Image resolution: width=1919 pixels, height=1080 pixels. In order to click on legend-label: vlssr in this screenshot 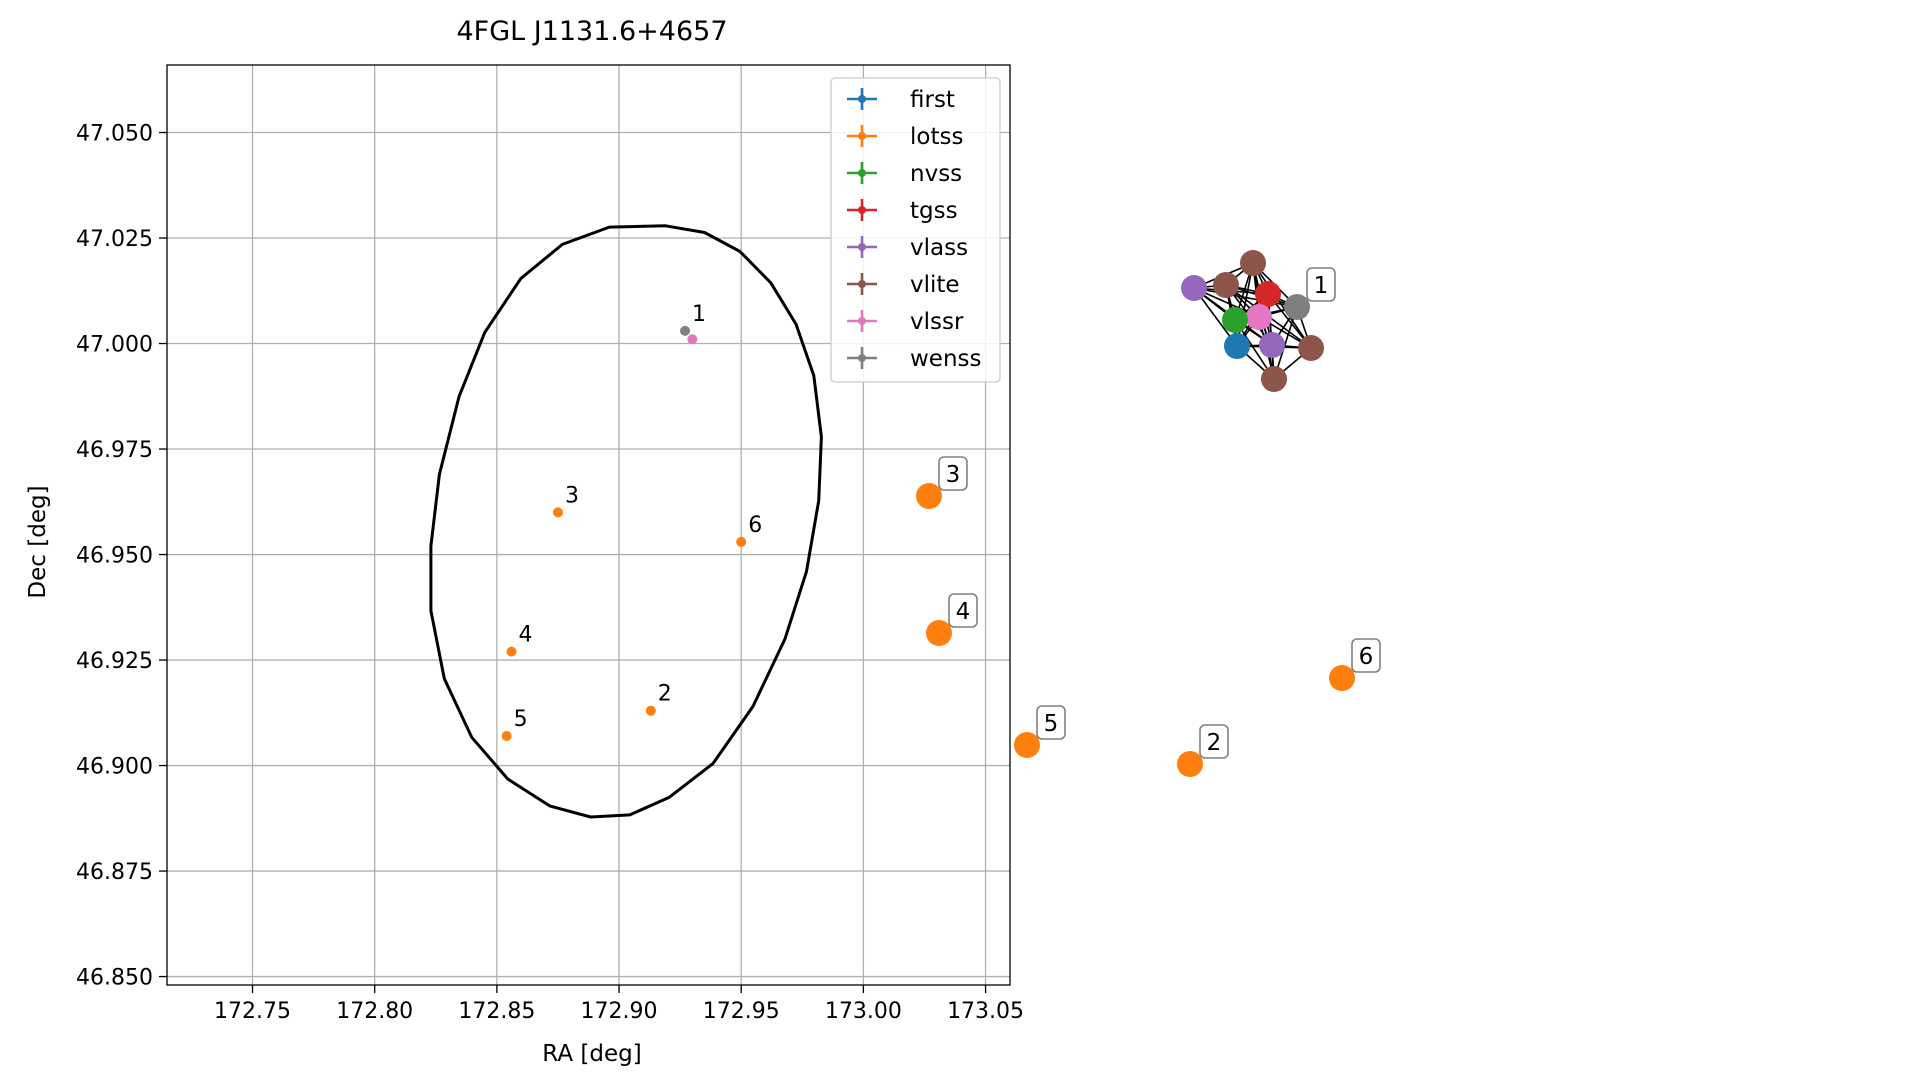, I will do `click(937, 322)`.